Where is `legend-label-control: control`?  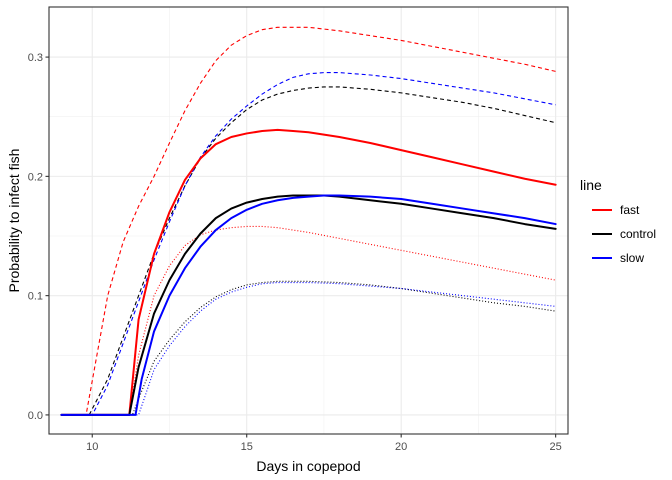
legend-label-control: control is located at coordinates (638, 234).